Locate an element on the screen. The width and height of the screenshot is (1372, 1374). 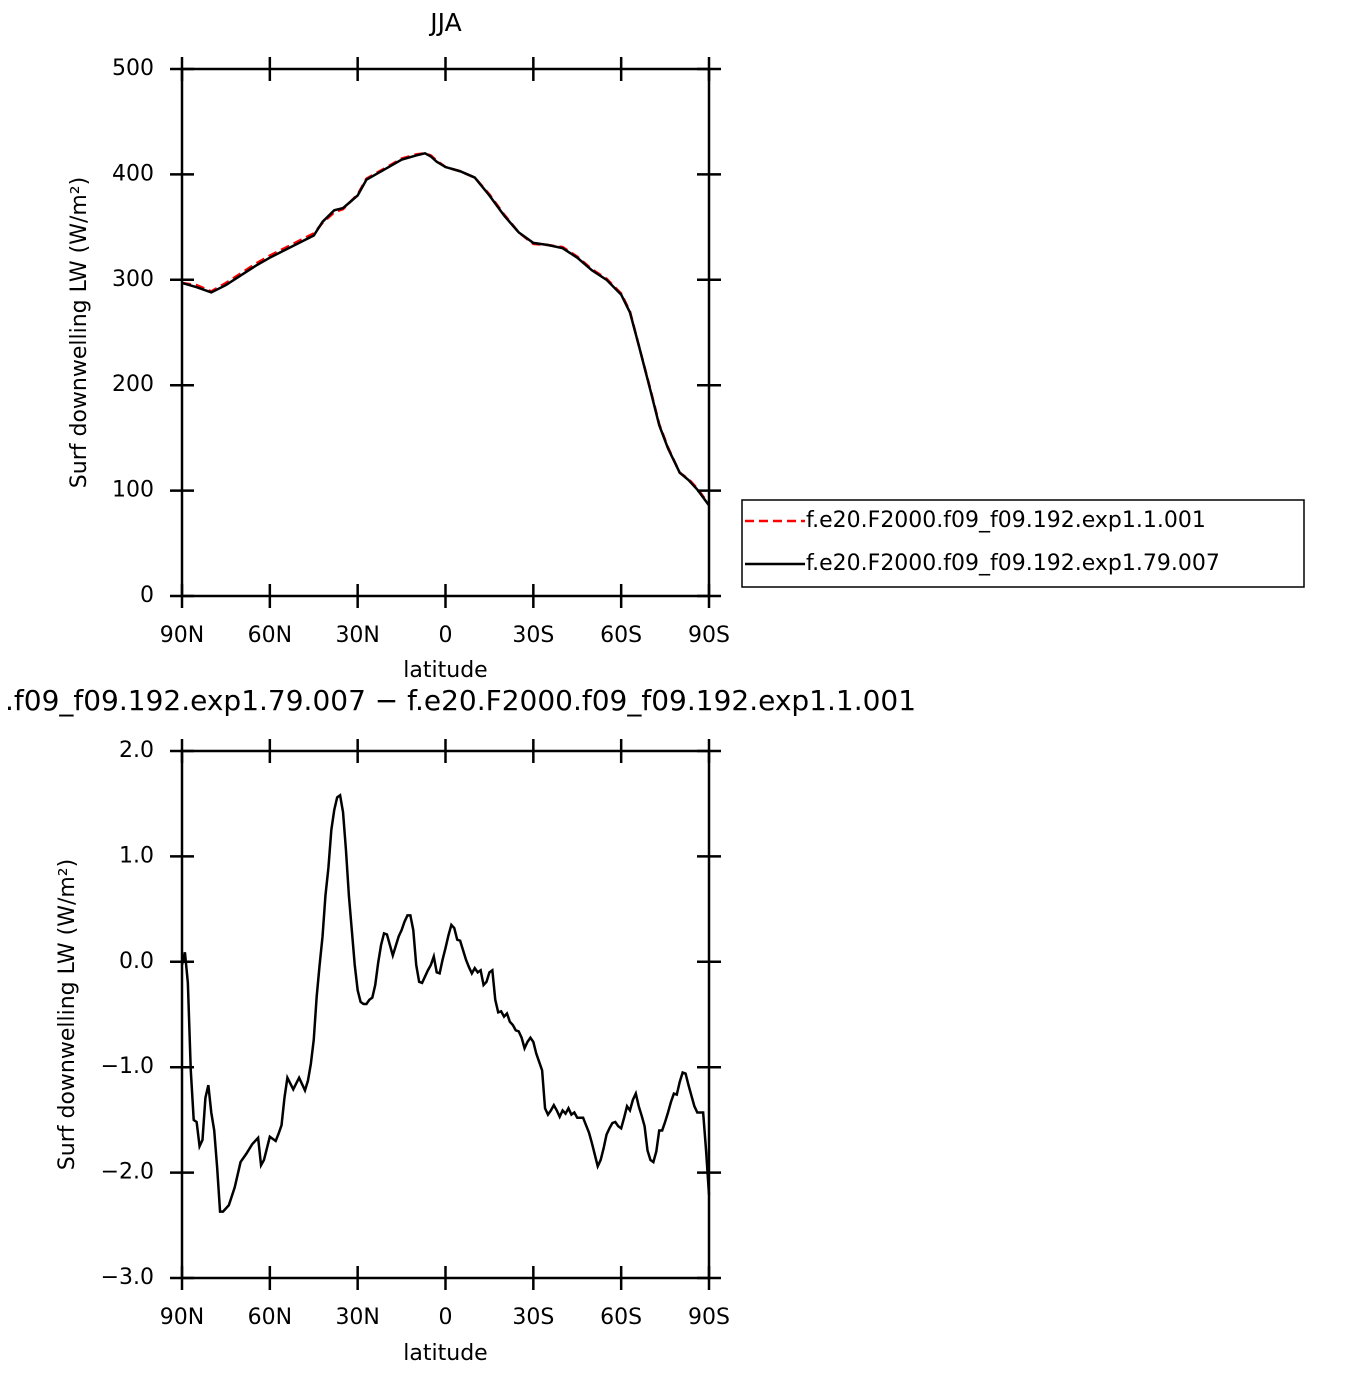
y-tick-label: −3.0 is located at coordinates (127, 1277).